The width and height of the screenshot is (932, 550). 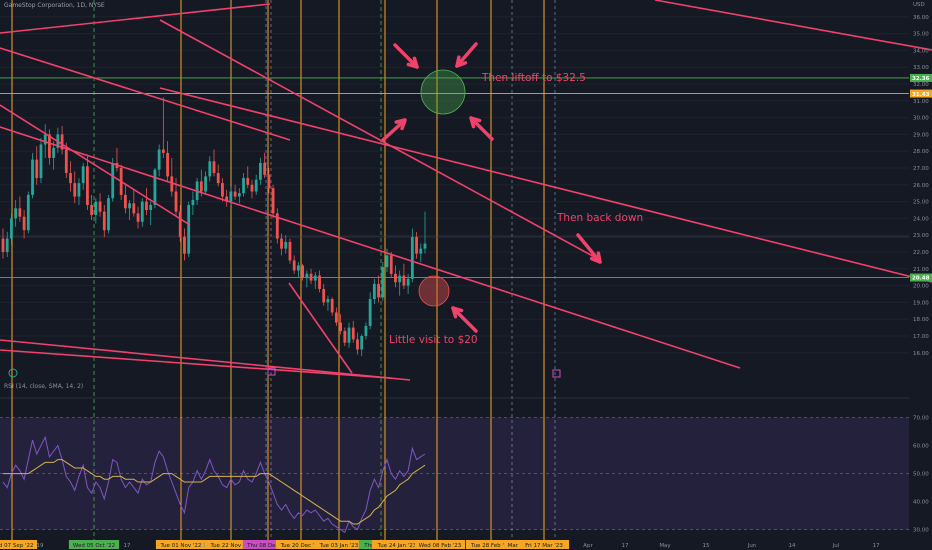 I want to click on arrow-top-left, so click(x=406, y=56).